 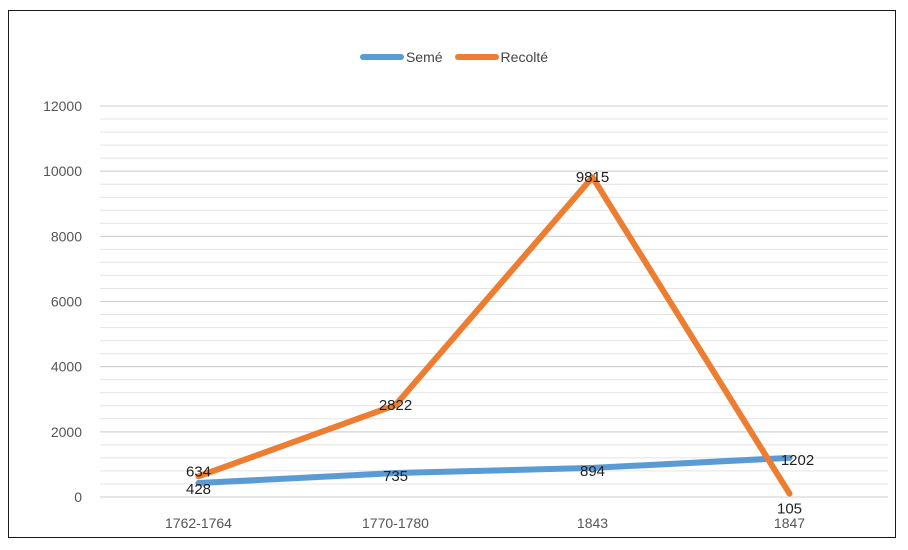 What do you see at coordinates (62, 106) in the screenshot?
I see `y-tick-label: 12000` at bounding box center [62, 106].